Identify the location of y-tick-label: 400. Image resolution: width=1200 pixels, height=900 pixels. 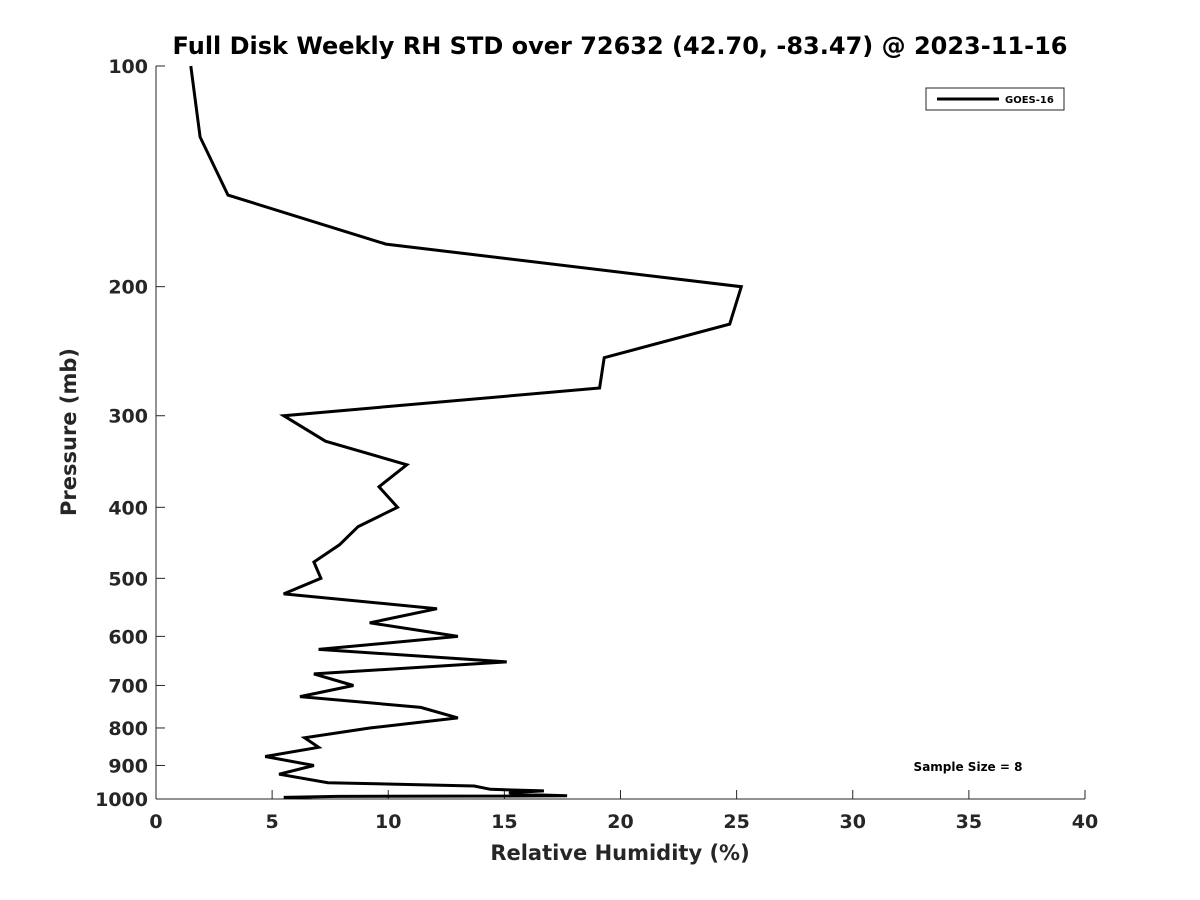
(128, 508).